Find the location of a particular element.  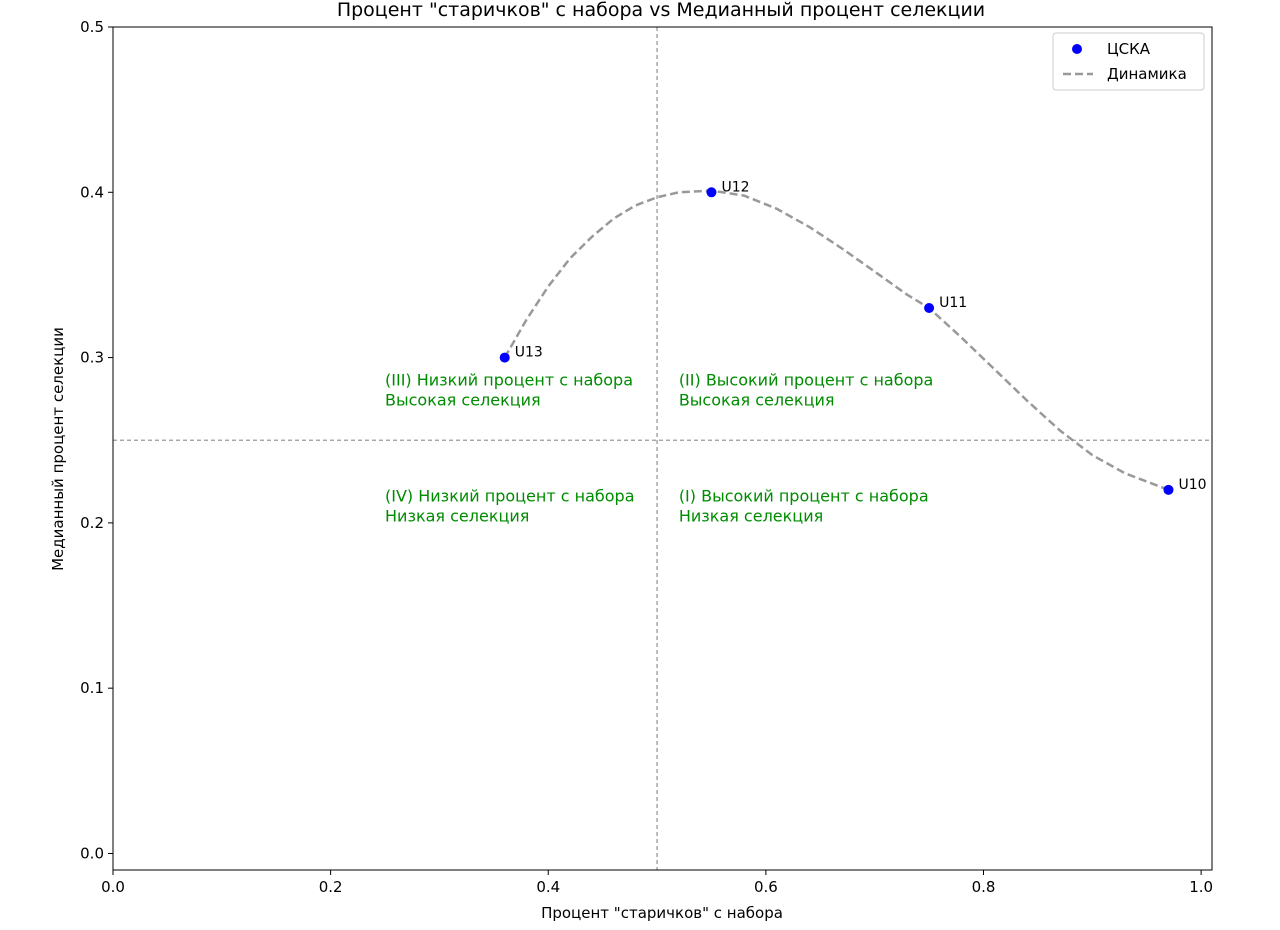

quadrant-annotation-4-line-1: (I) Высокий процент с набора is located at coordinates (804, 495).